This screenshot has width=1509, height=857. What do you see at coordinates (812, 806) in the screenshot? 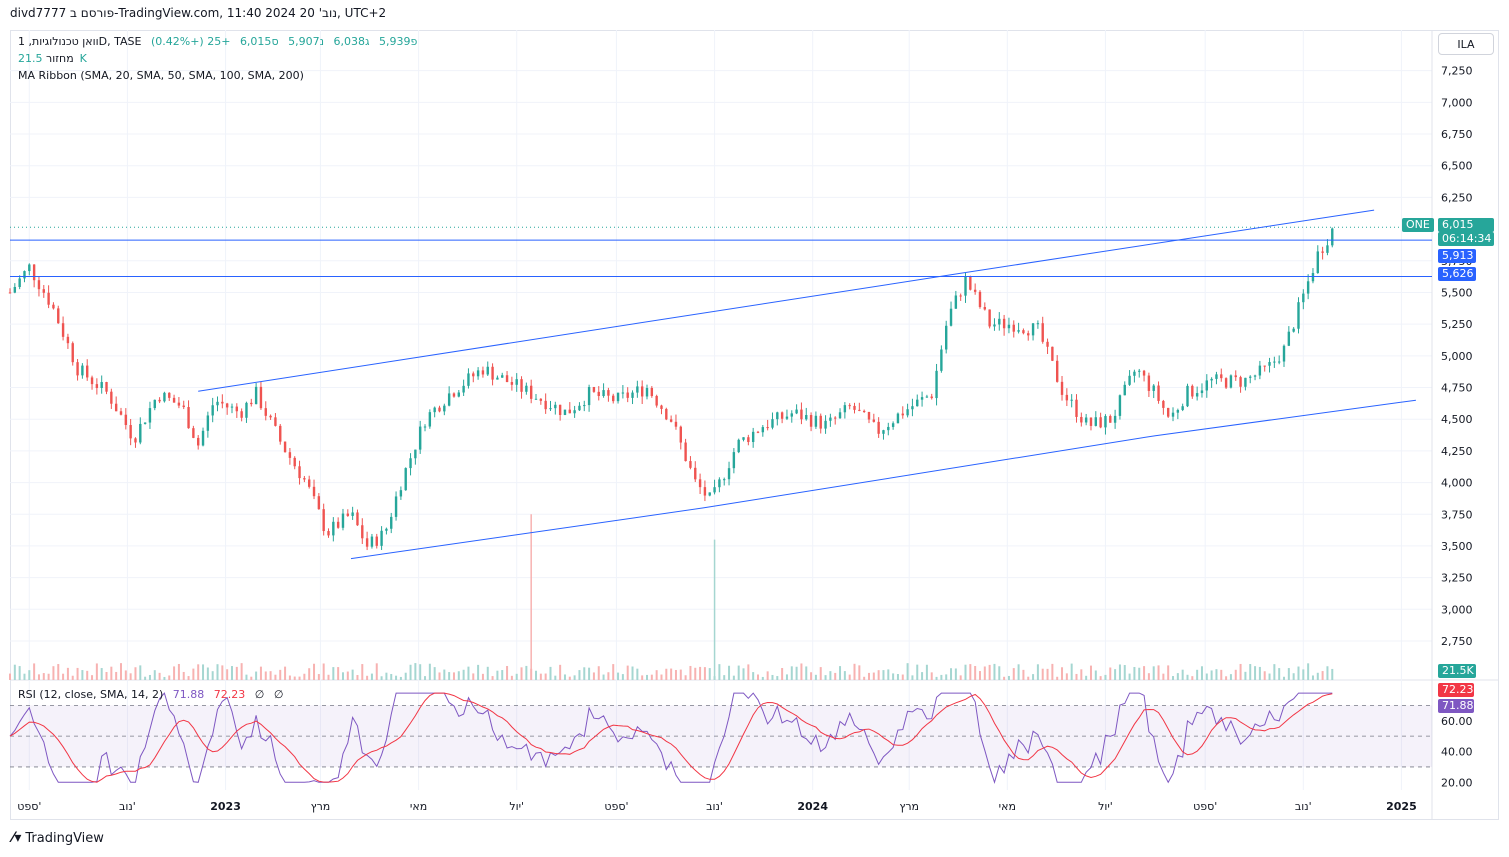
I see `time-axis-label: 2024` at bounding box center [812, 806].